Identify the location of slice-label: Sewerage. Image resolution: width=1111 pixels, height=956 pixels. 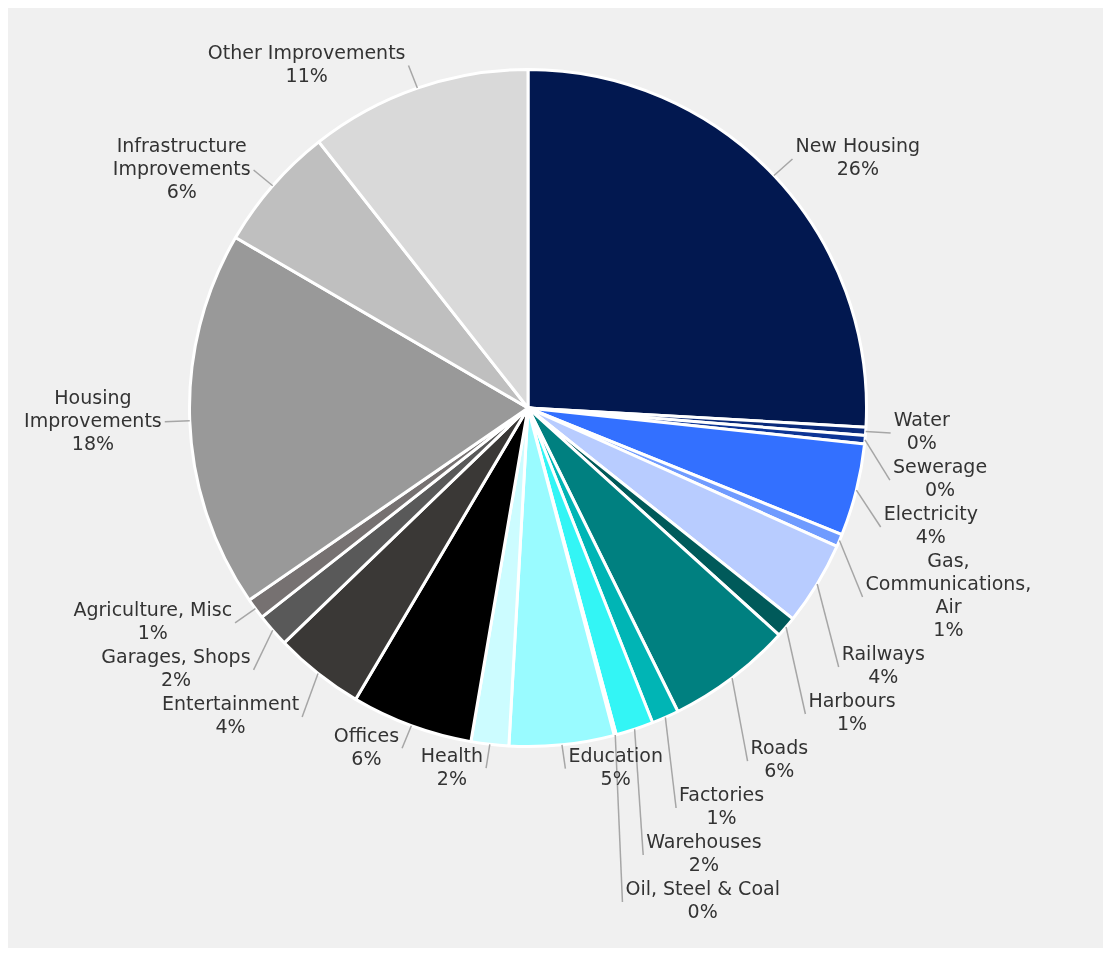
(940, 466).